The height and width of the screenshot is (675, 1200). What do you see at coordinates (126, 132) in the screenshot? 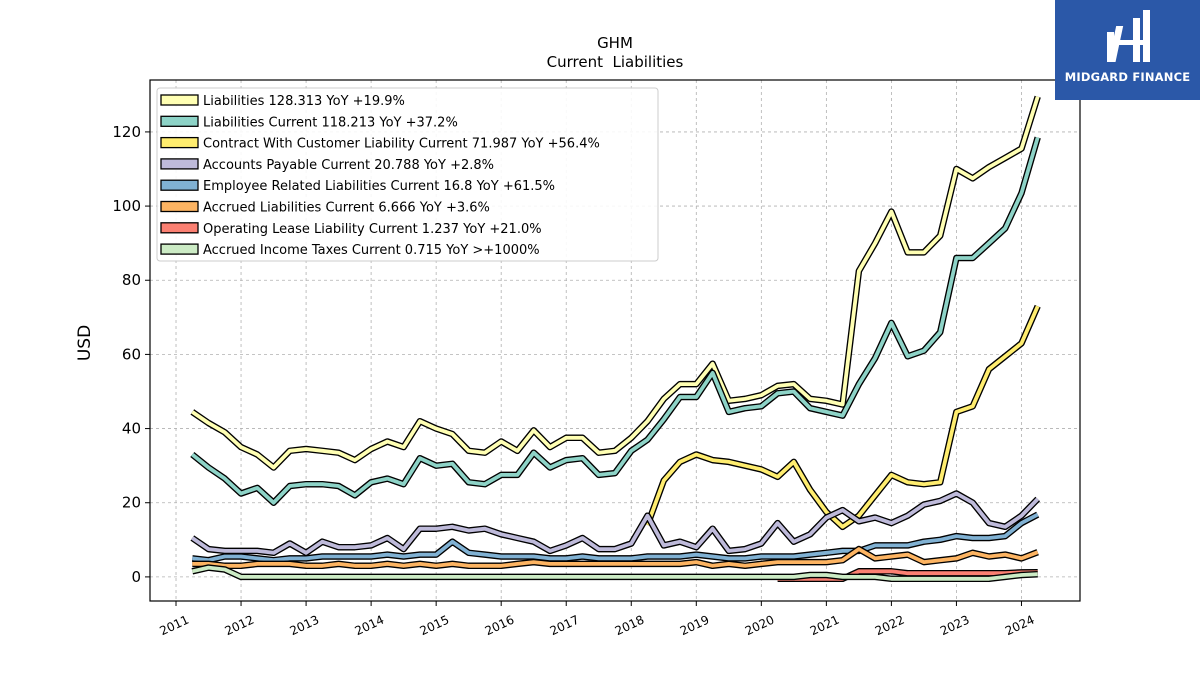
I see `y-tick-label: 120` at bounding box center [126, 132].